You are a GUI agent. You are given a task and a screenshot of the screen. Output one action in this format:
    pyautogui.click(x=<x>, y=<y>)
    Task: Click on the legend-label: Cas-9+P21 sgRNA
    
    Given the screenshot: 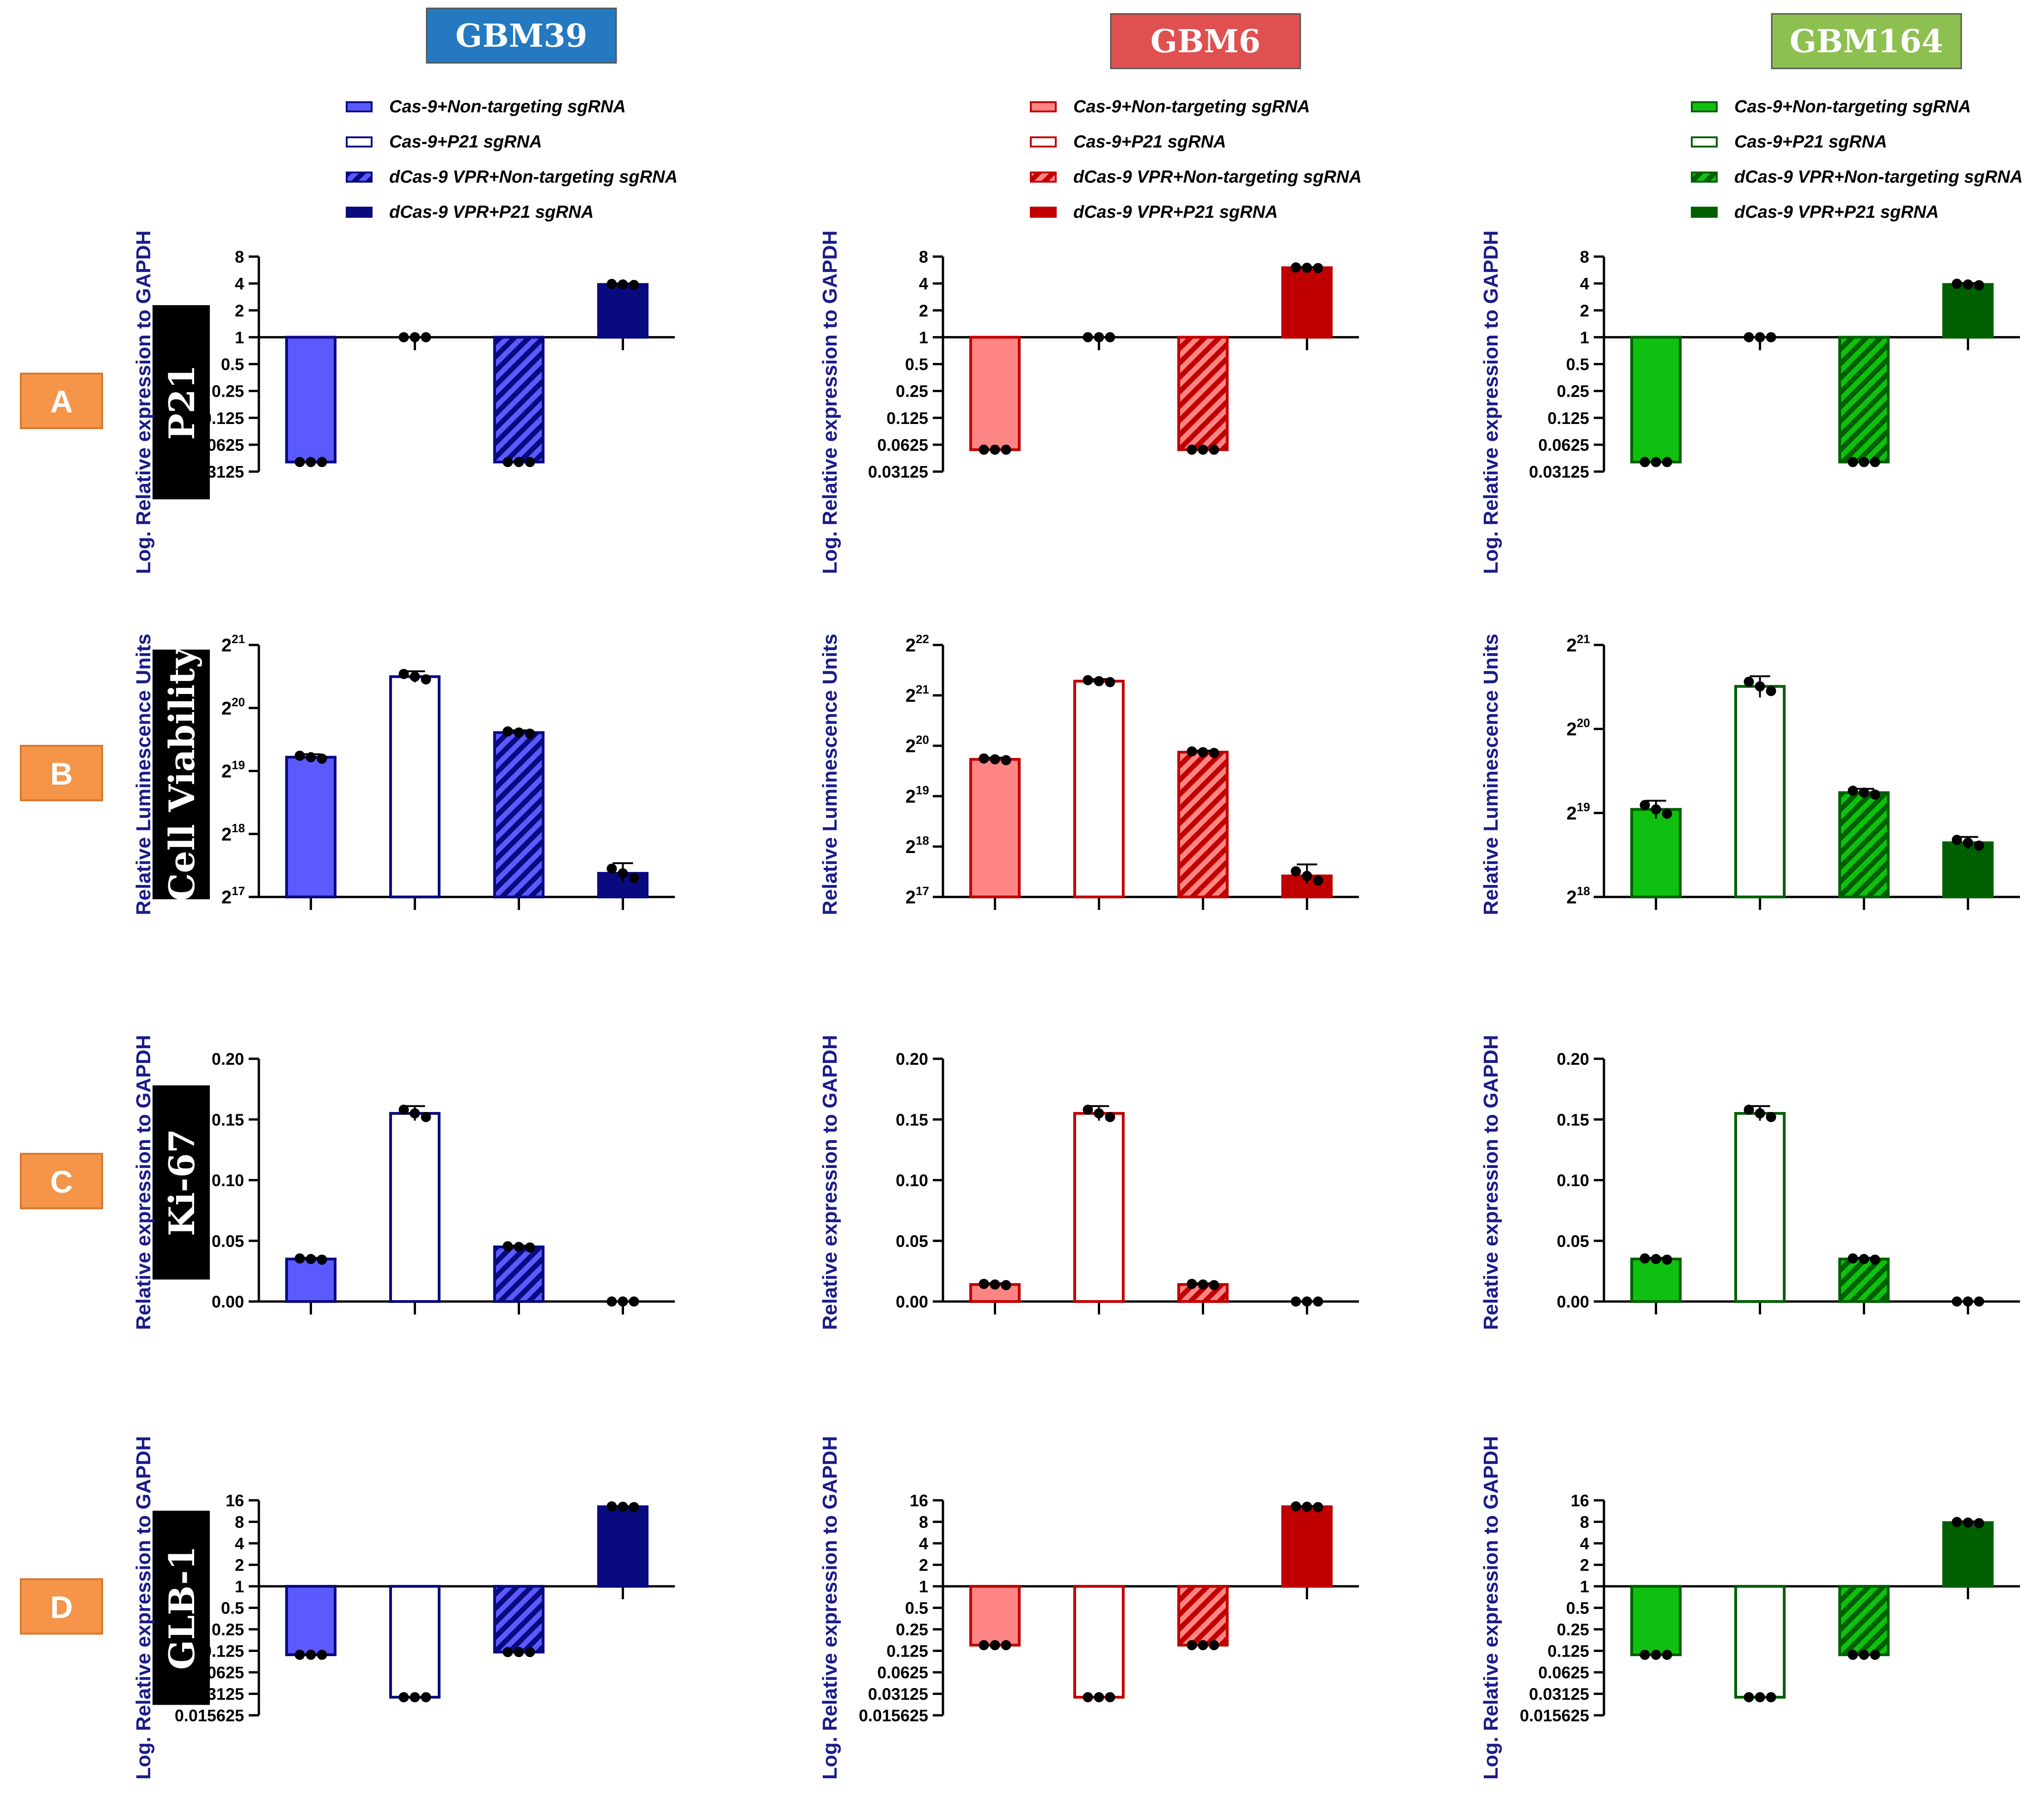 What is the action you would take?
    pyautogui.click(x=1149, y=142)
    